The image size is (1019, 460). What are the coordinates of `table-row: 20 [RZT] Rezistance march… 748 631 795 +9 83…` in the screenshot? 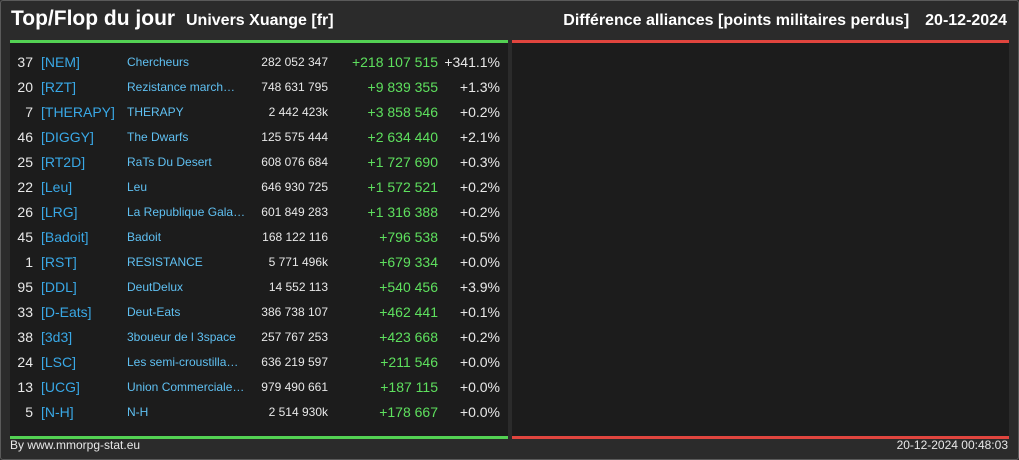 It's located at (259, 87).